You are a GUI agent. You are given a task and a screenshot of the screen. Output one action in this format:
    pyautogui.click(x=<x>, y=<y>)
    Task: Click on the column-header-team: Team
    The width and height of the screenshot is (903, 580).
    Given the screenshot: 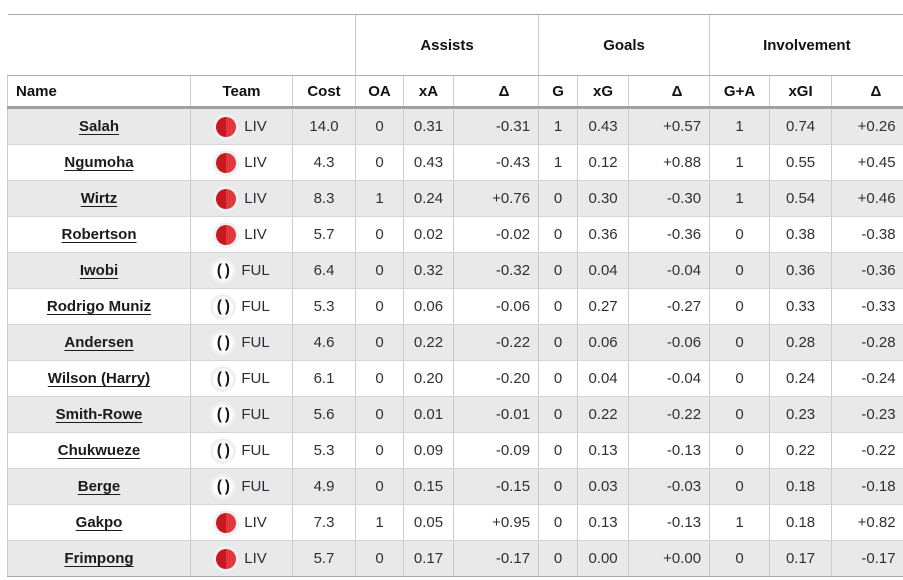 What is the action you would take?
    pyautogui.click(x=241, y=92)
    